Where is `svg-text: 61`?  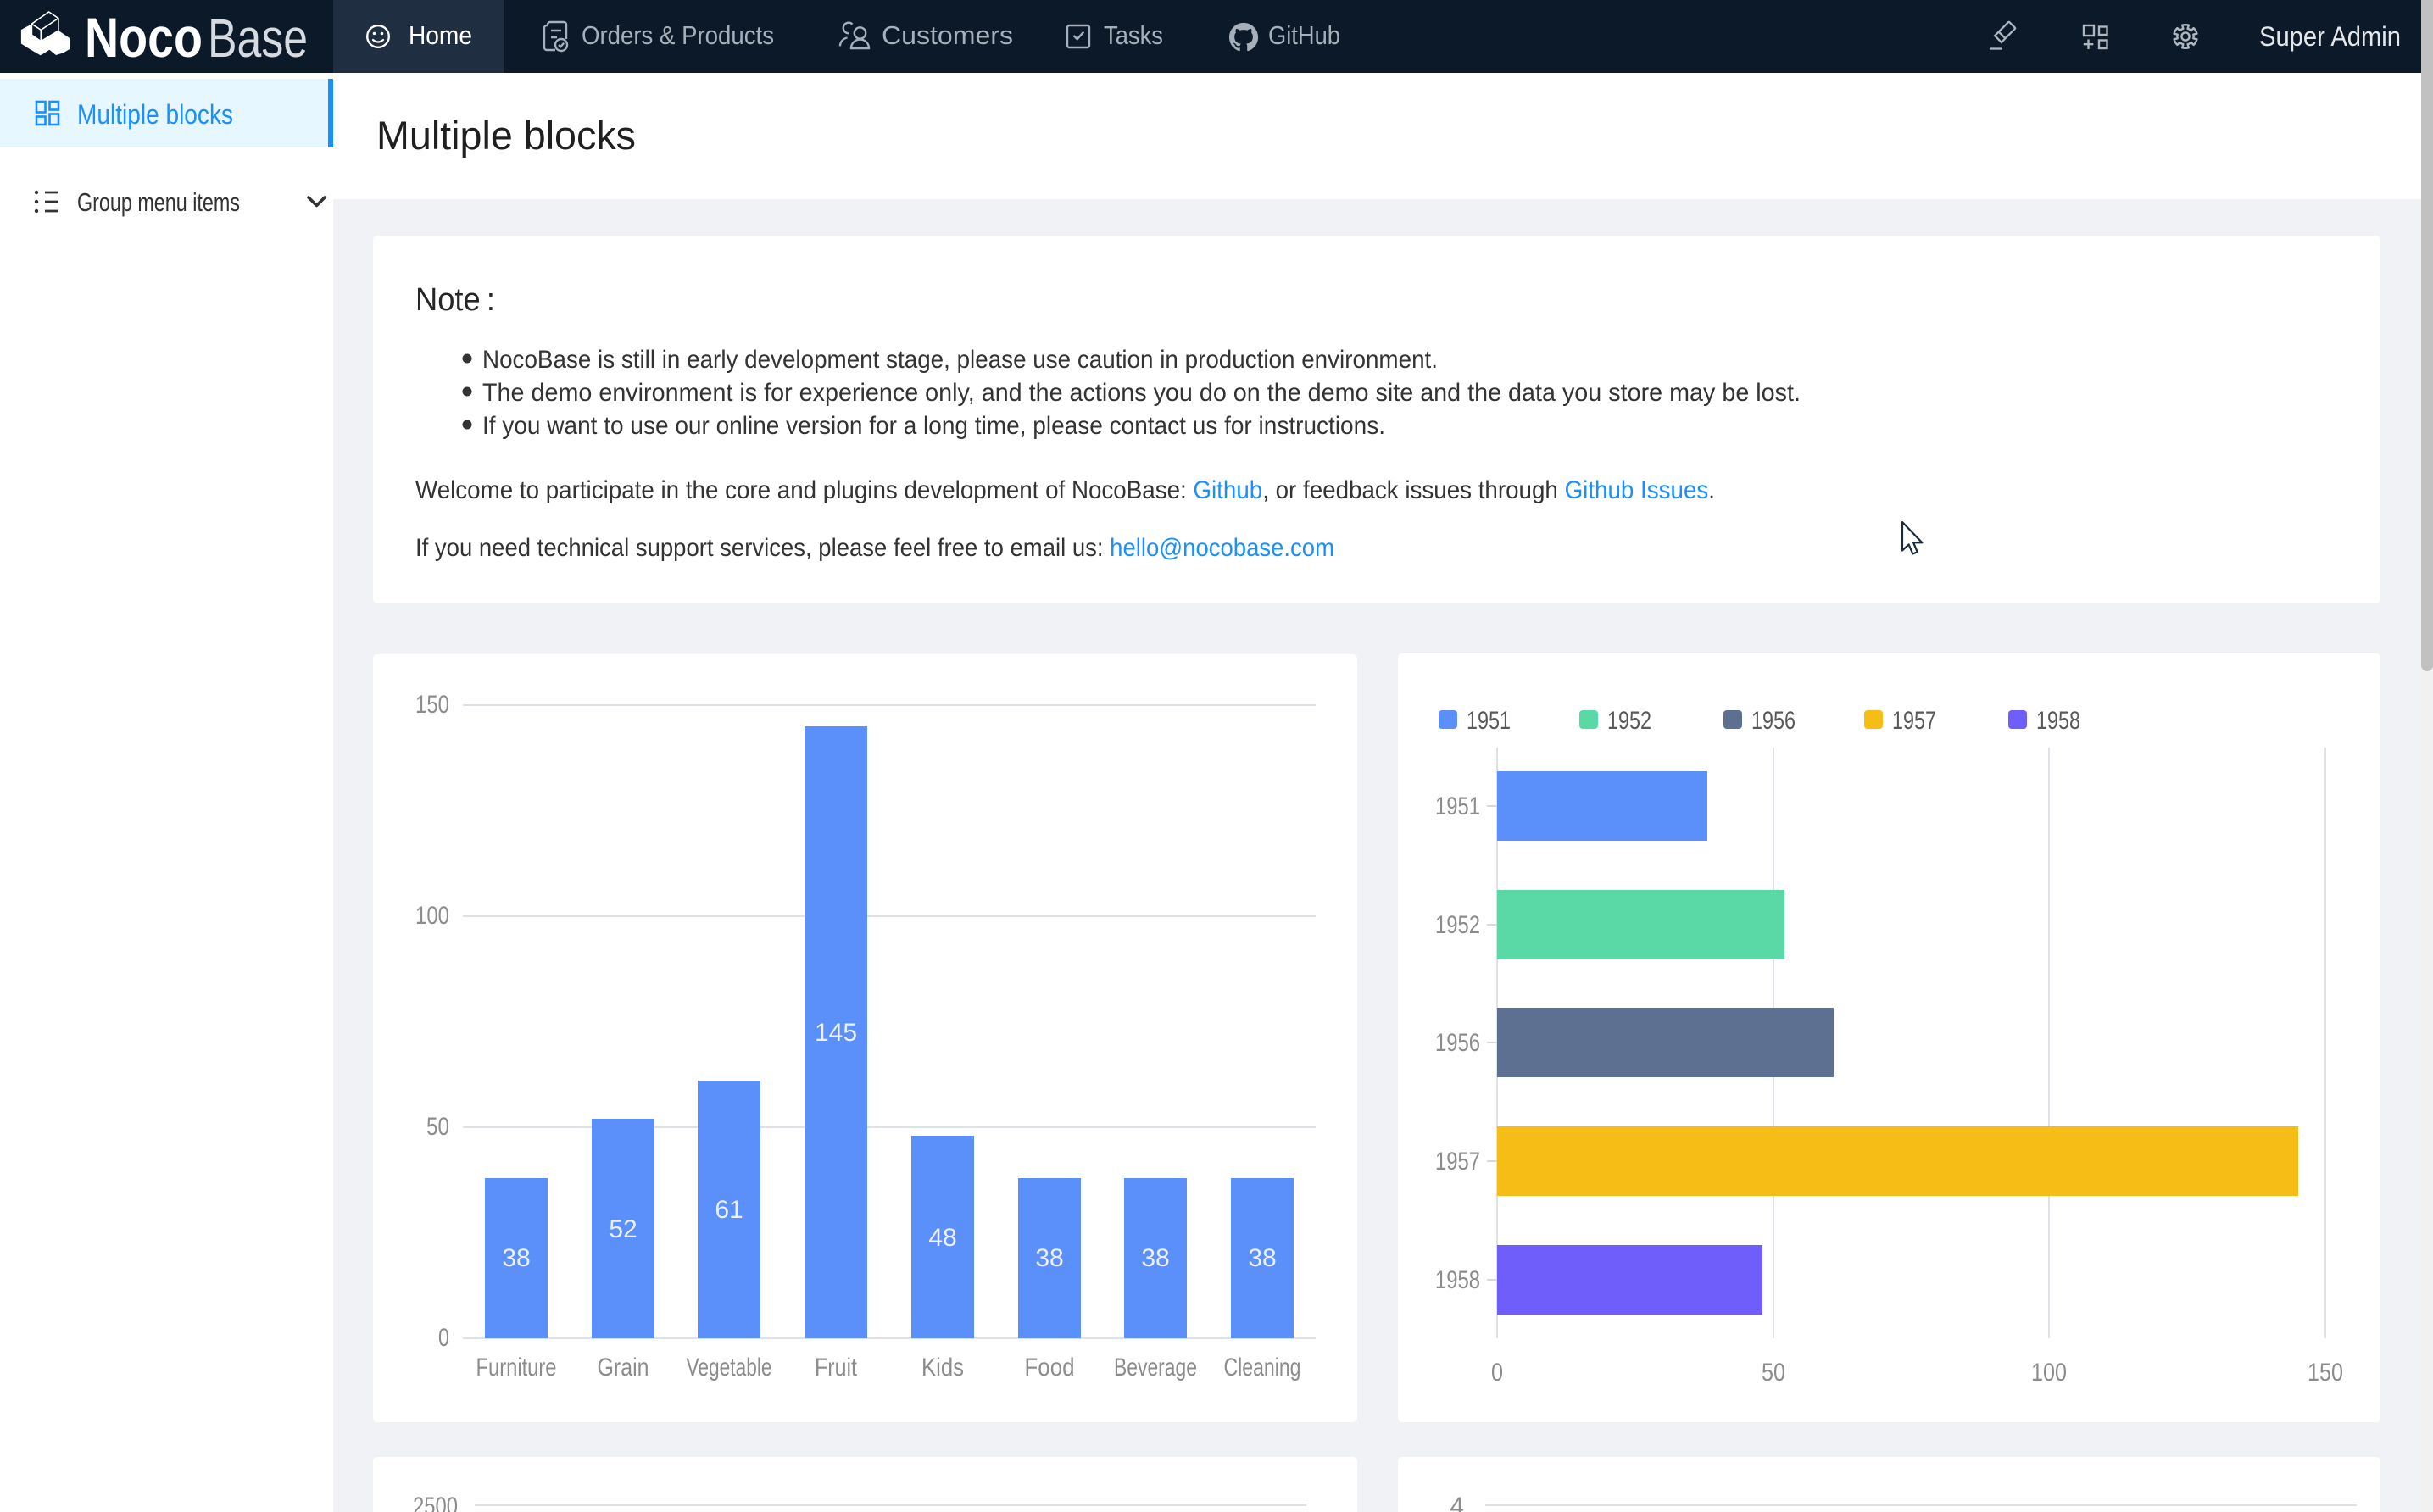 svg-text: 61 is located at coordinates (729, 1210).